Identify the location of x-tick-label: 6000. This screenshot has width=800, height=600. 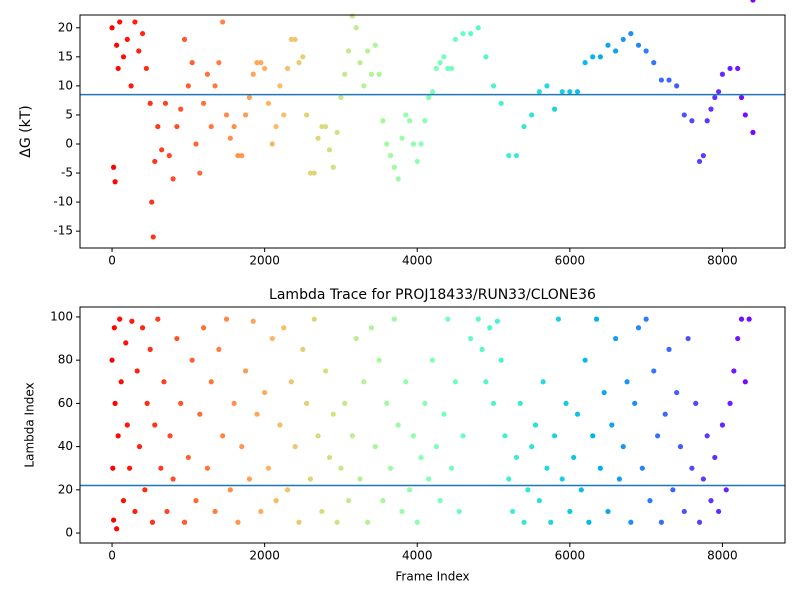
(570, 556).